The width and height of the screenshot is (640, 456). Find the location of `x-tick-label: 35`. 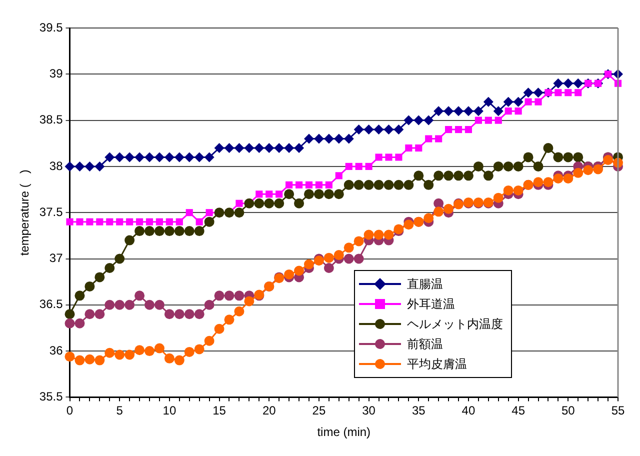

x-tick-label: 35 is located at coordinates (419, 411).